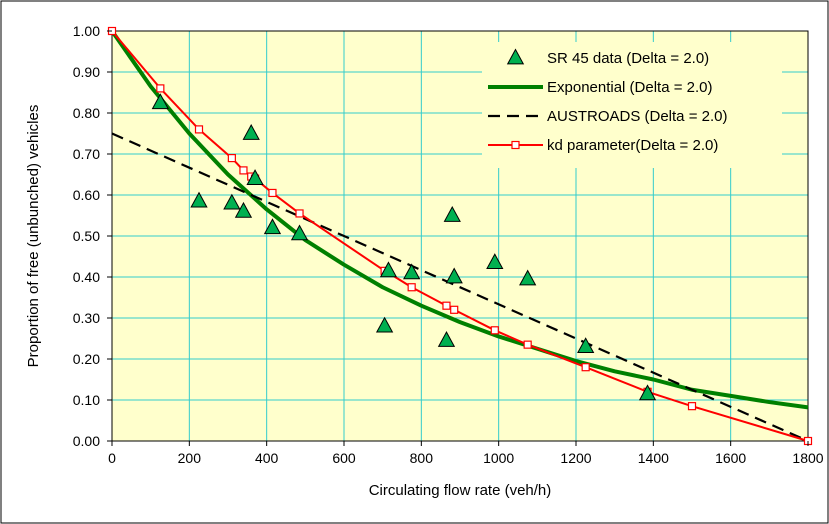 The image size is (829, 524). What do you see at coordinates (653, 458) in the screenshot?
I see `x-tick-label-7: 1400` at bounding box center [653, 458].